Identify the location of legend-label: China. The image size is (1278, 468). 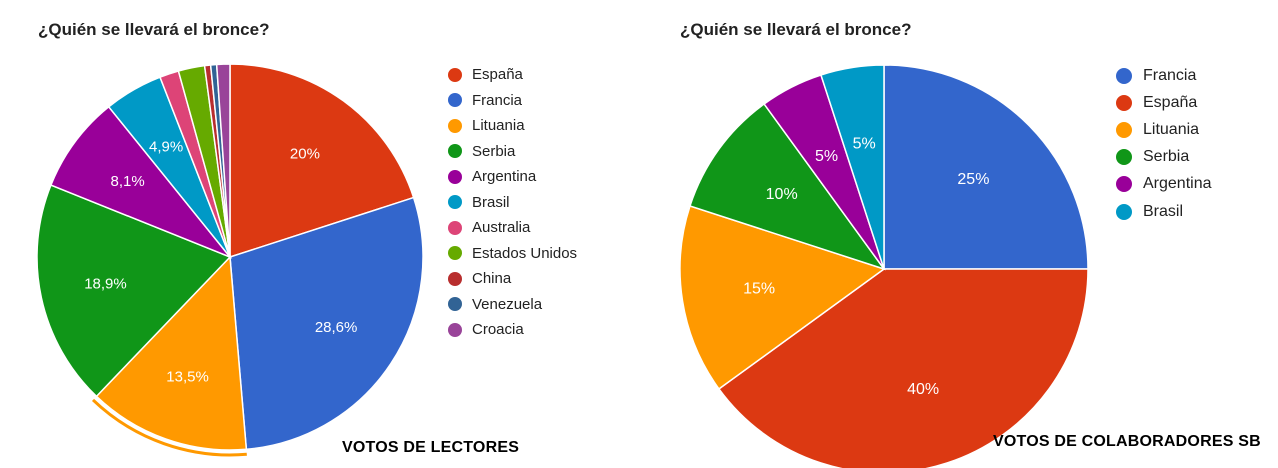
(492, 279).